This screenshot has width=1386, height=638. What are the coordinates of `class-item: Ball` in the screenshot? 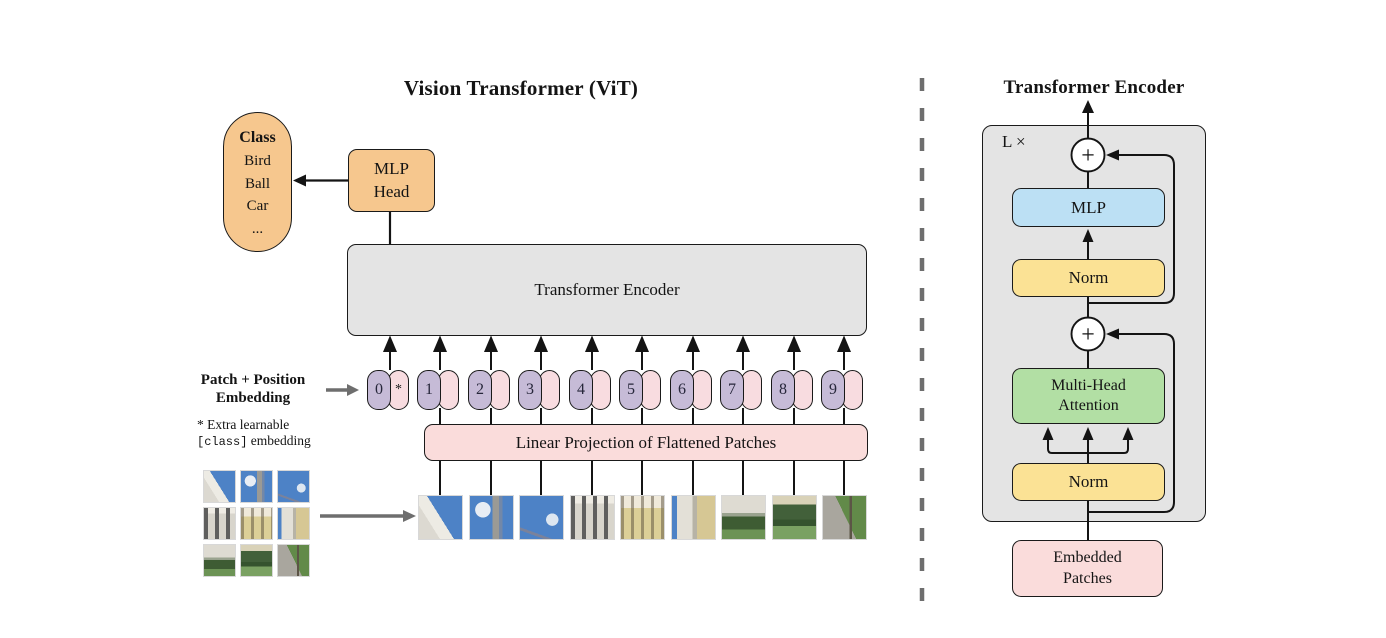 It's located at (257, 183).